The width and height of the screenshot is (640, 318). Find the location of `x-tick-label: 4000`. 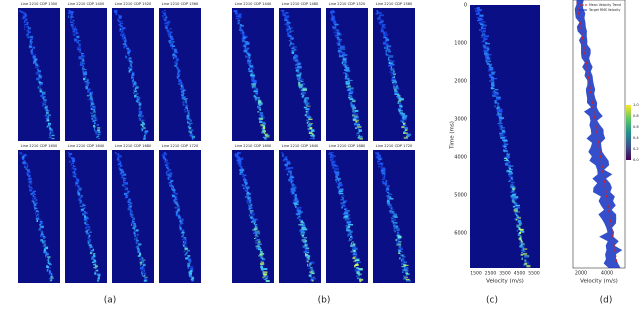

x-tick-label: 4000 is located at coordinates (607, 274).